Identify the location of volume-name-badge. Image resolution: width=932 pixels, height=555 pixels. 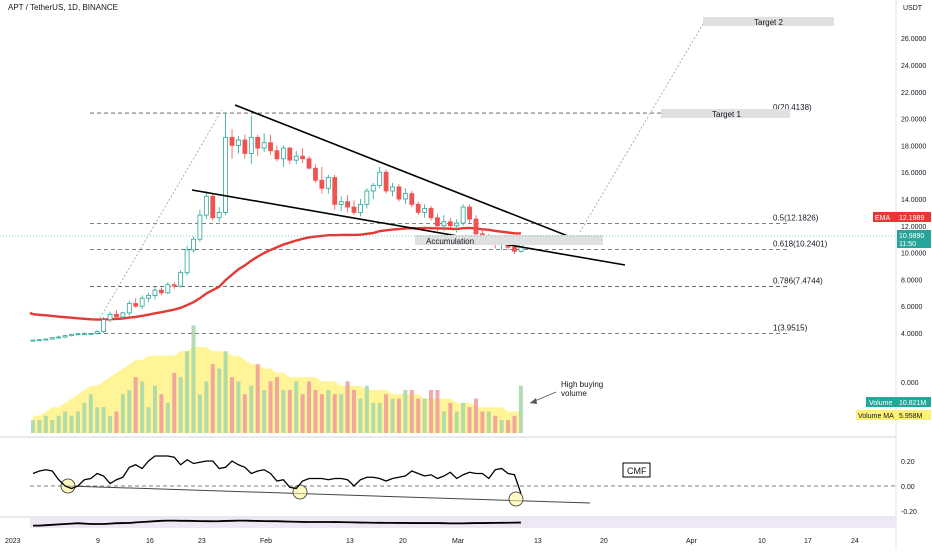
(881, 402).